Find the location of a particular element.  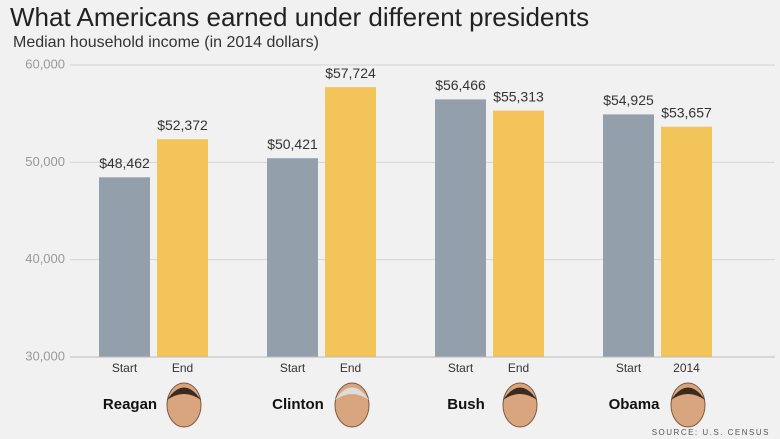

y-tick-label: 50,000 is located at coordinates (45, 161).